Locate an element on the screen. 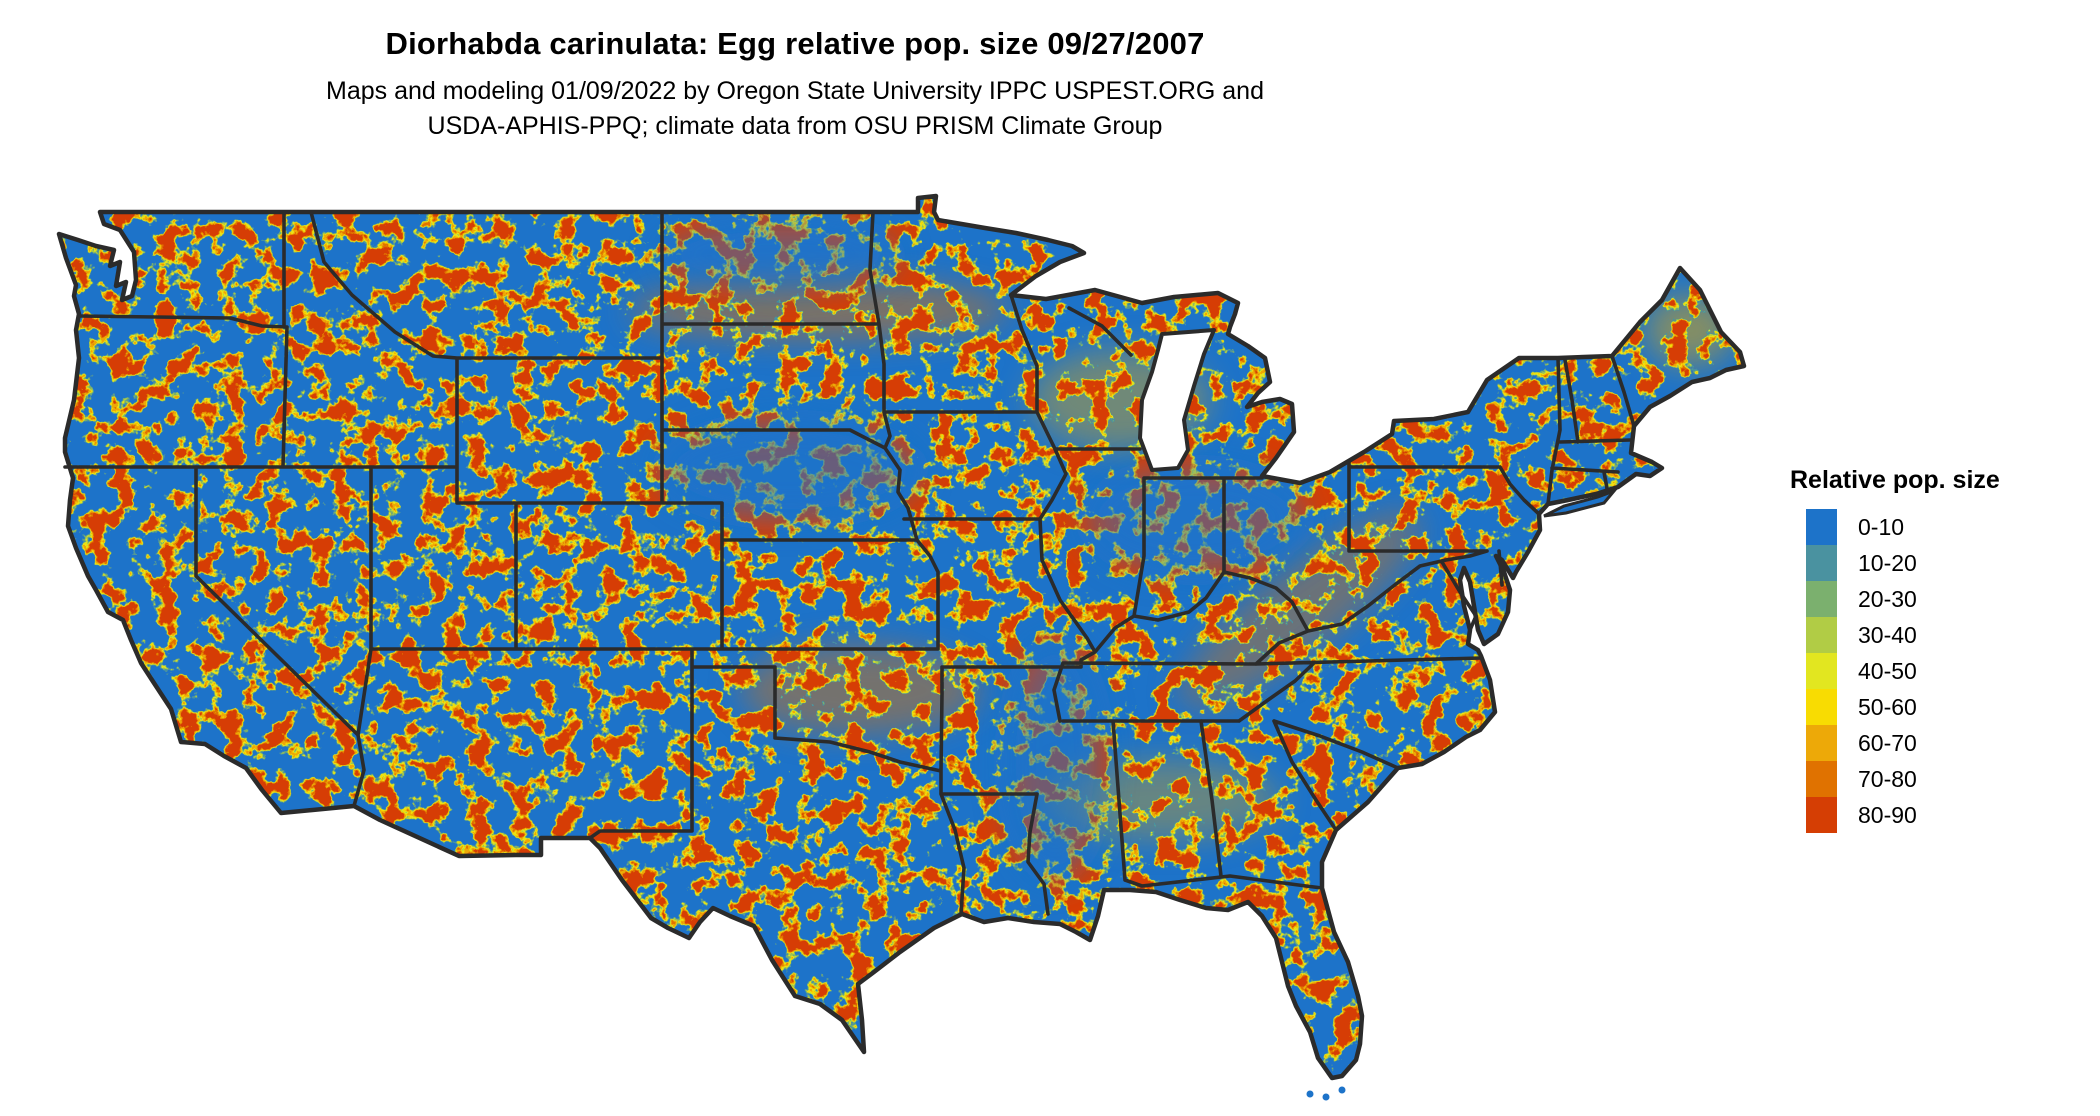 Image resolution: width=2100 pixels, height=1116 pixels. long-island is located at coordinates (1581, 502).